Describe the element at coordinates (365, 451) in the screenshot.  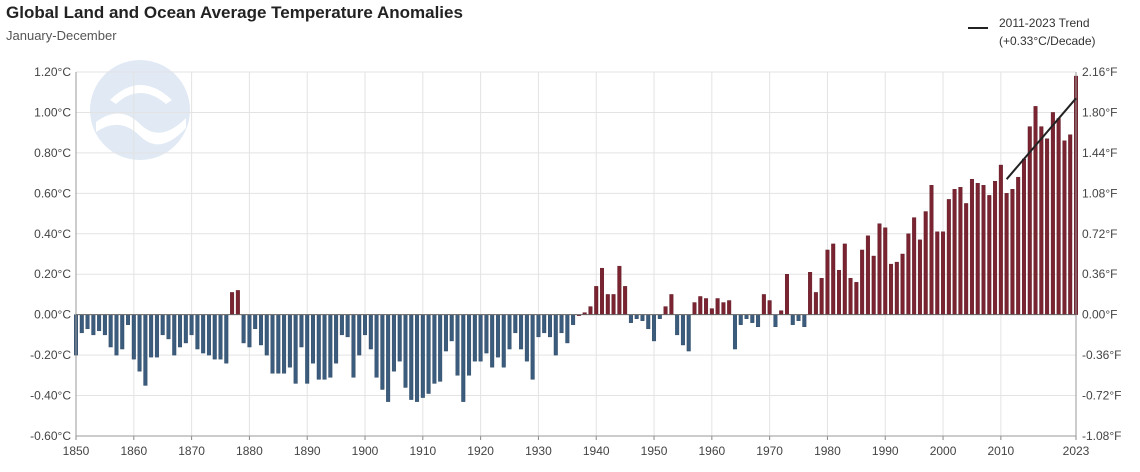
I see `x-tick-label: 1900` at that location.